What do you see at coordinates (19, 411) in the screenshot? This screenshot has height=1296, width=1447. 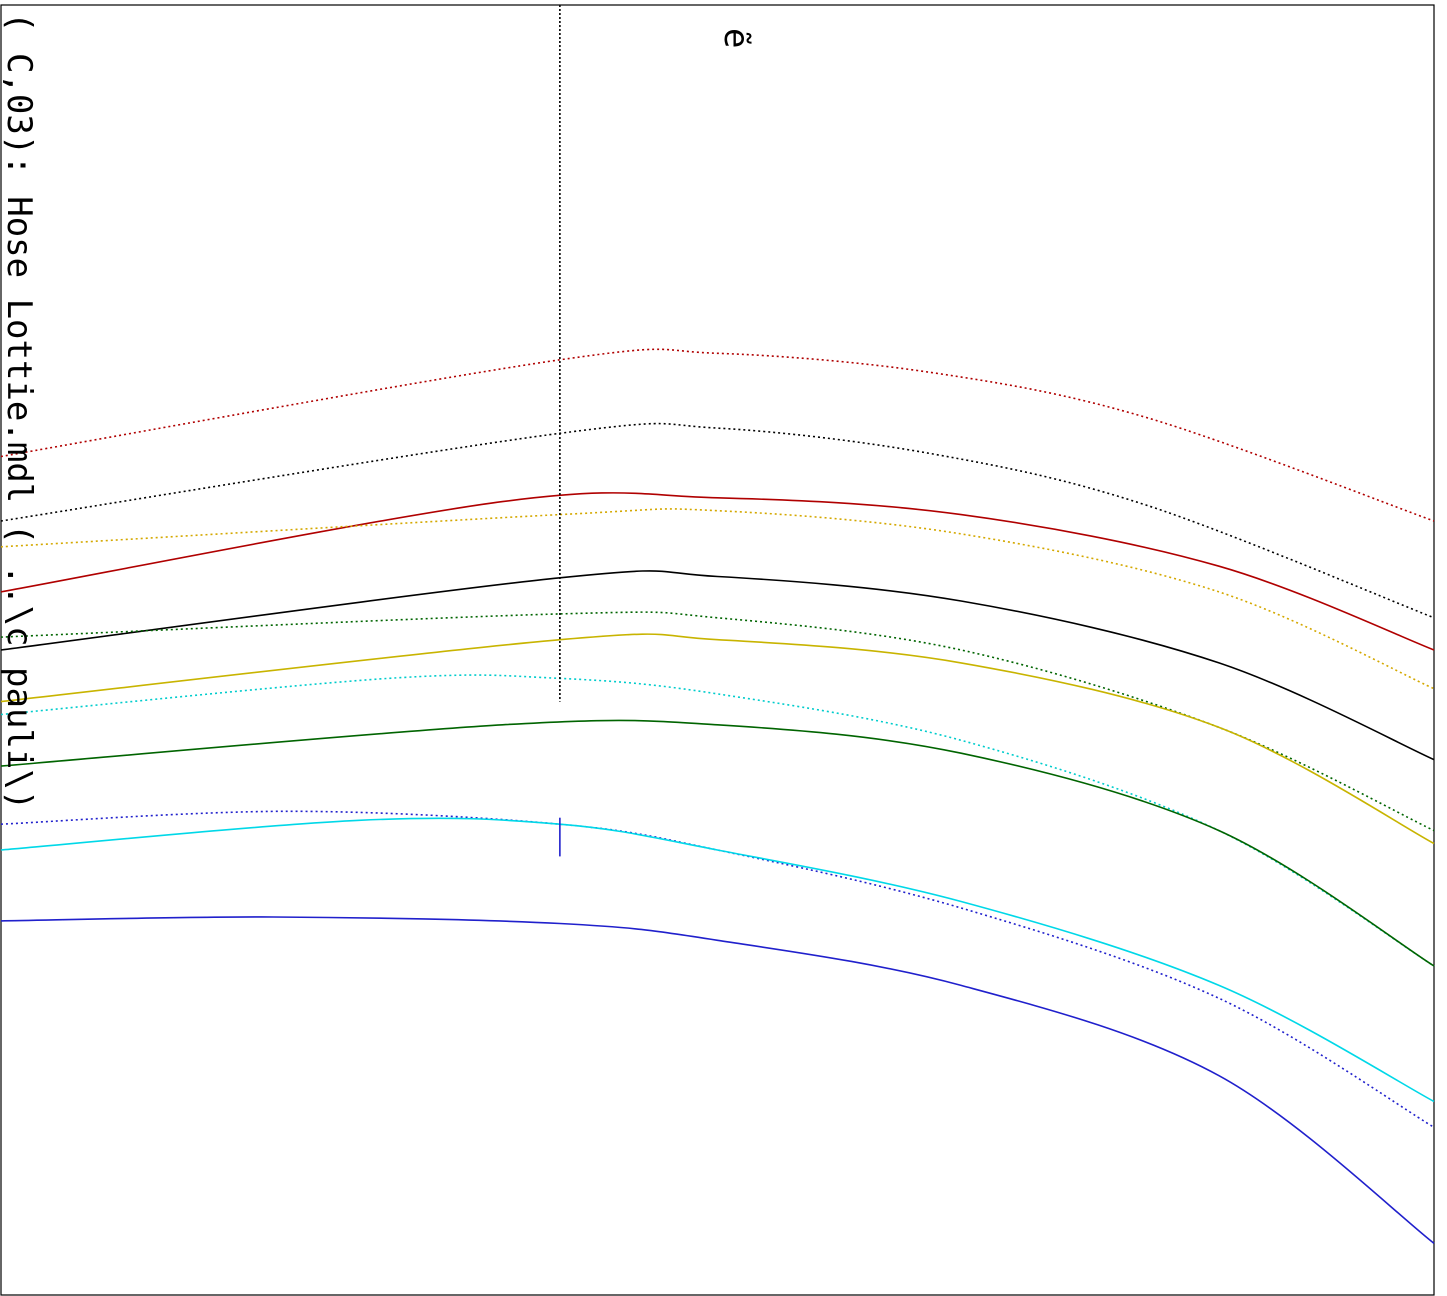 I see `chart-title: ( C,03): Hose Lottie.mdl ( ..\c pauli\)` at bounding box center [19, 411].